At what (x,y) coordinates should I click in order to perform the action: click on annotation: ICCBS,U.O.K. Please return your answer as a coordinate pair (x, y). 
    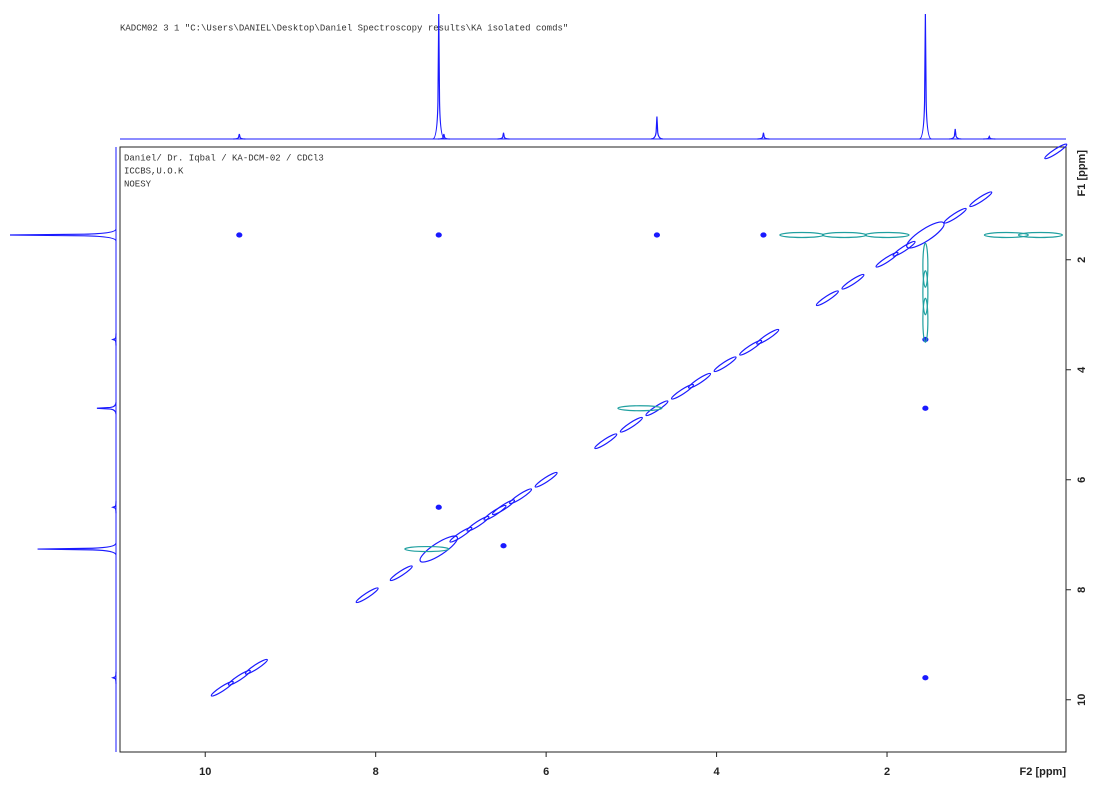
    Looking at the image, I should click on (154, 171).